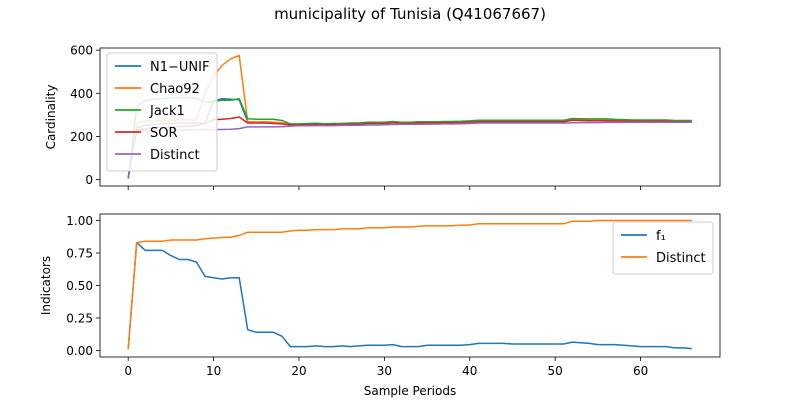 The height and width of the screenshot is (400, 800). Describe the element at coordinates (79, 351) in the screenshot. I see `y-tick-label: 0.00` at that location.